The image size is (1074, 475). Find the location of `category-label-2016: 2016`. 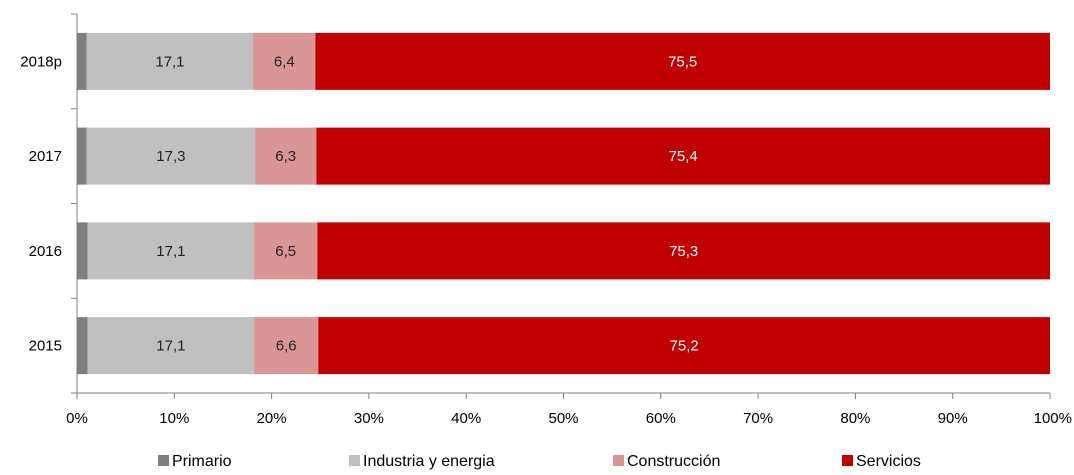

category-label-2016: 2016 is located at coordinates (45, 251).